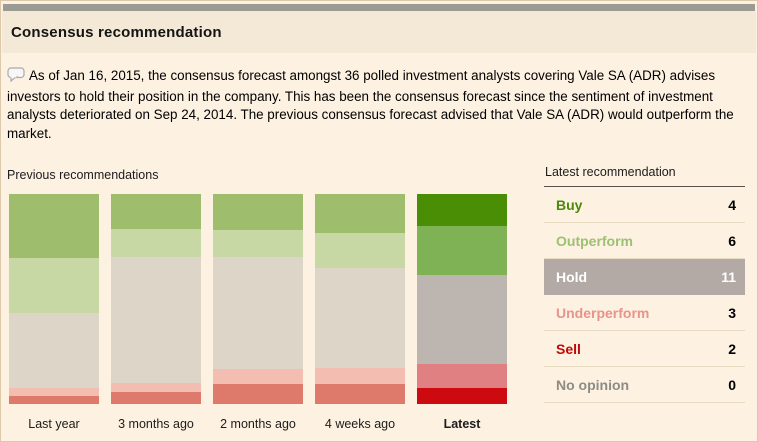 The image size is (758, 442). Describe the element at coordinates (644, 241) in the screenshot. I see `recommendation-row-outperform: Outperform 6` at that location.